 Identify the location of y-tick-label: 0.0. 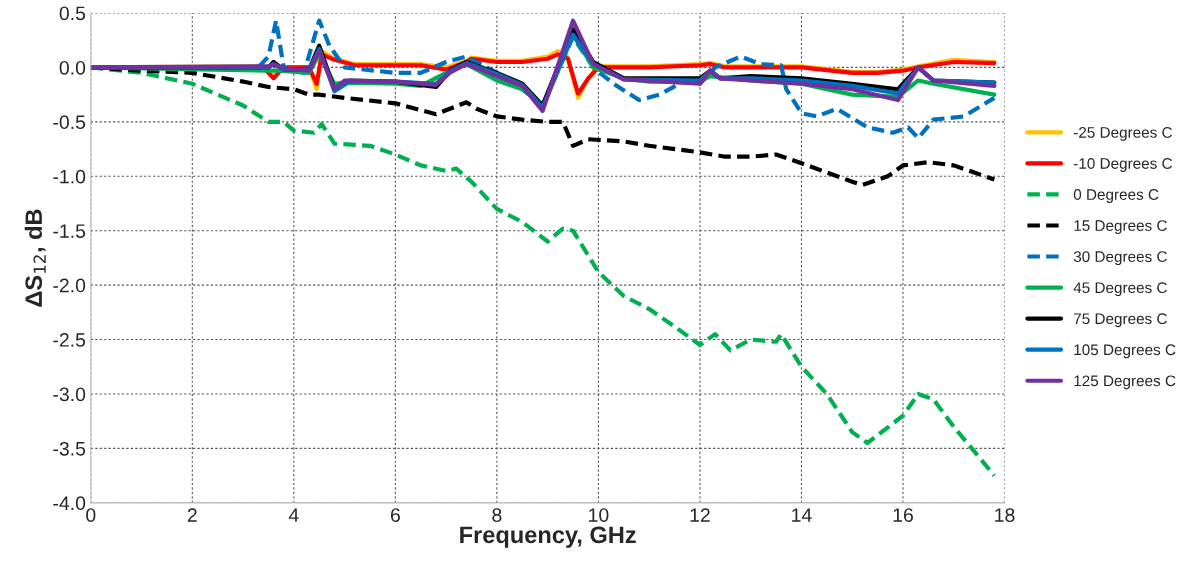
(72, 67).